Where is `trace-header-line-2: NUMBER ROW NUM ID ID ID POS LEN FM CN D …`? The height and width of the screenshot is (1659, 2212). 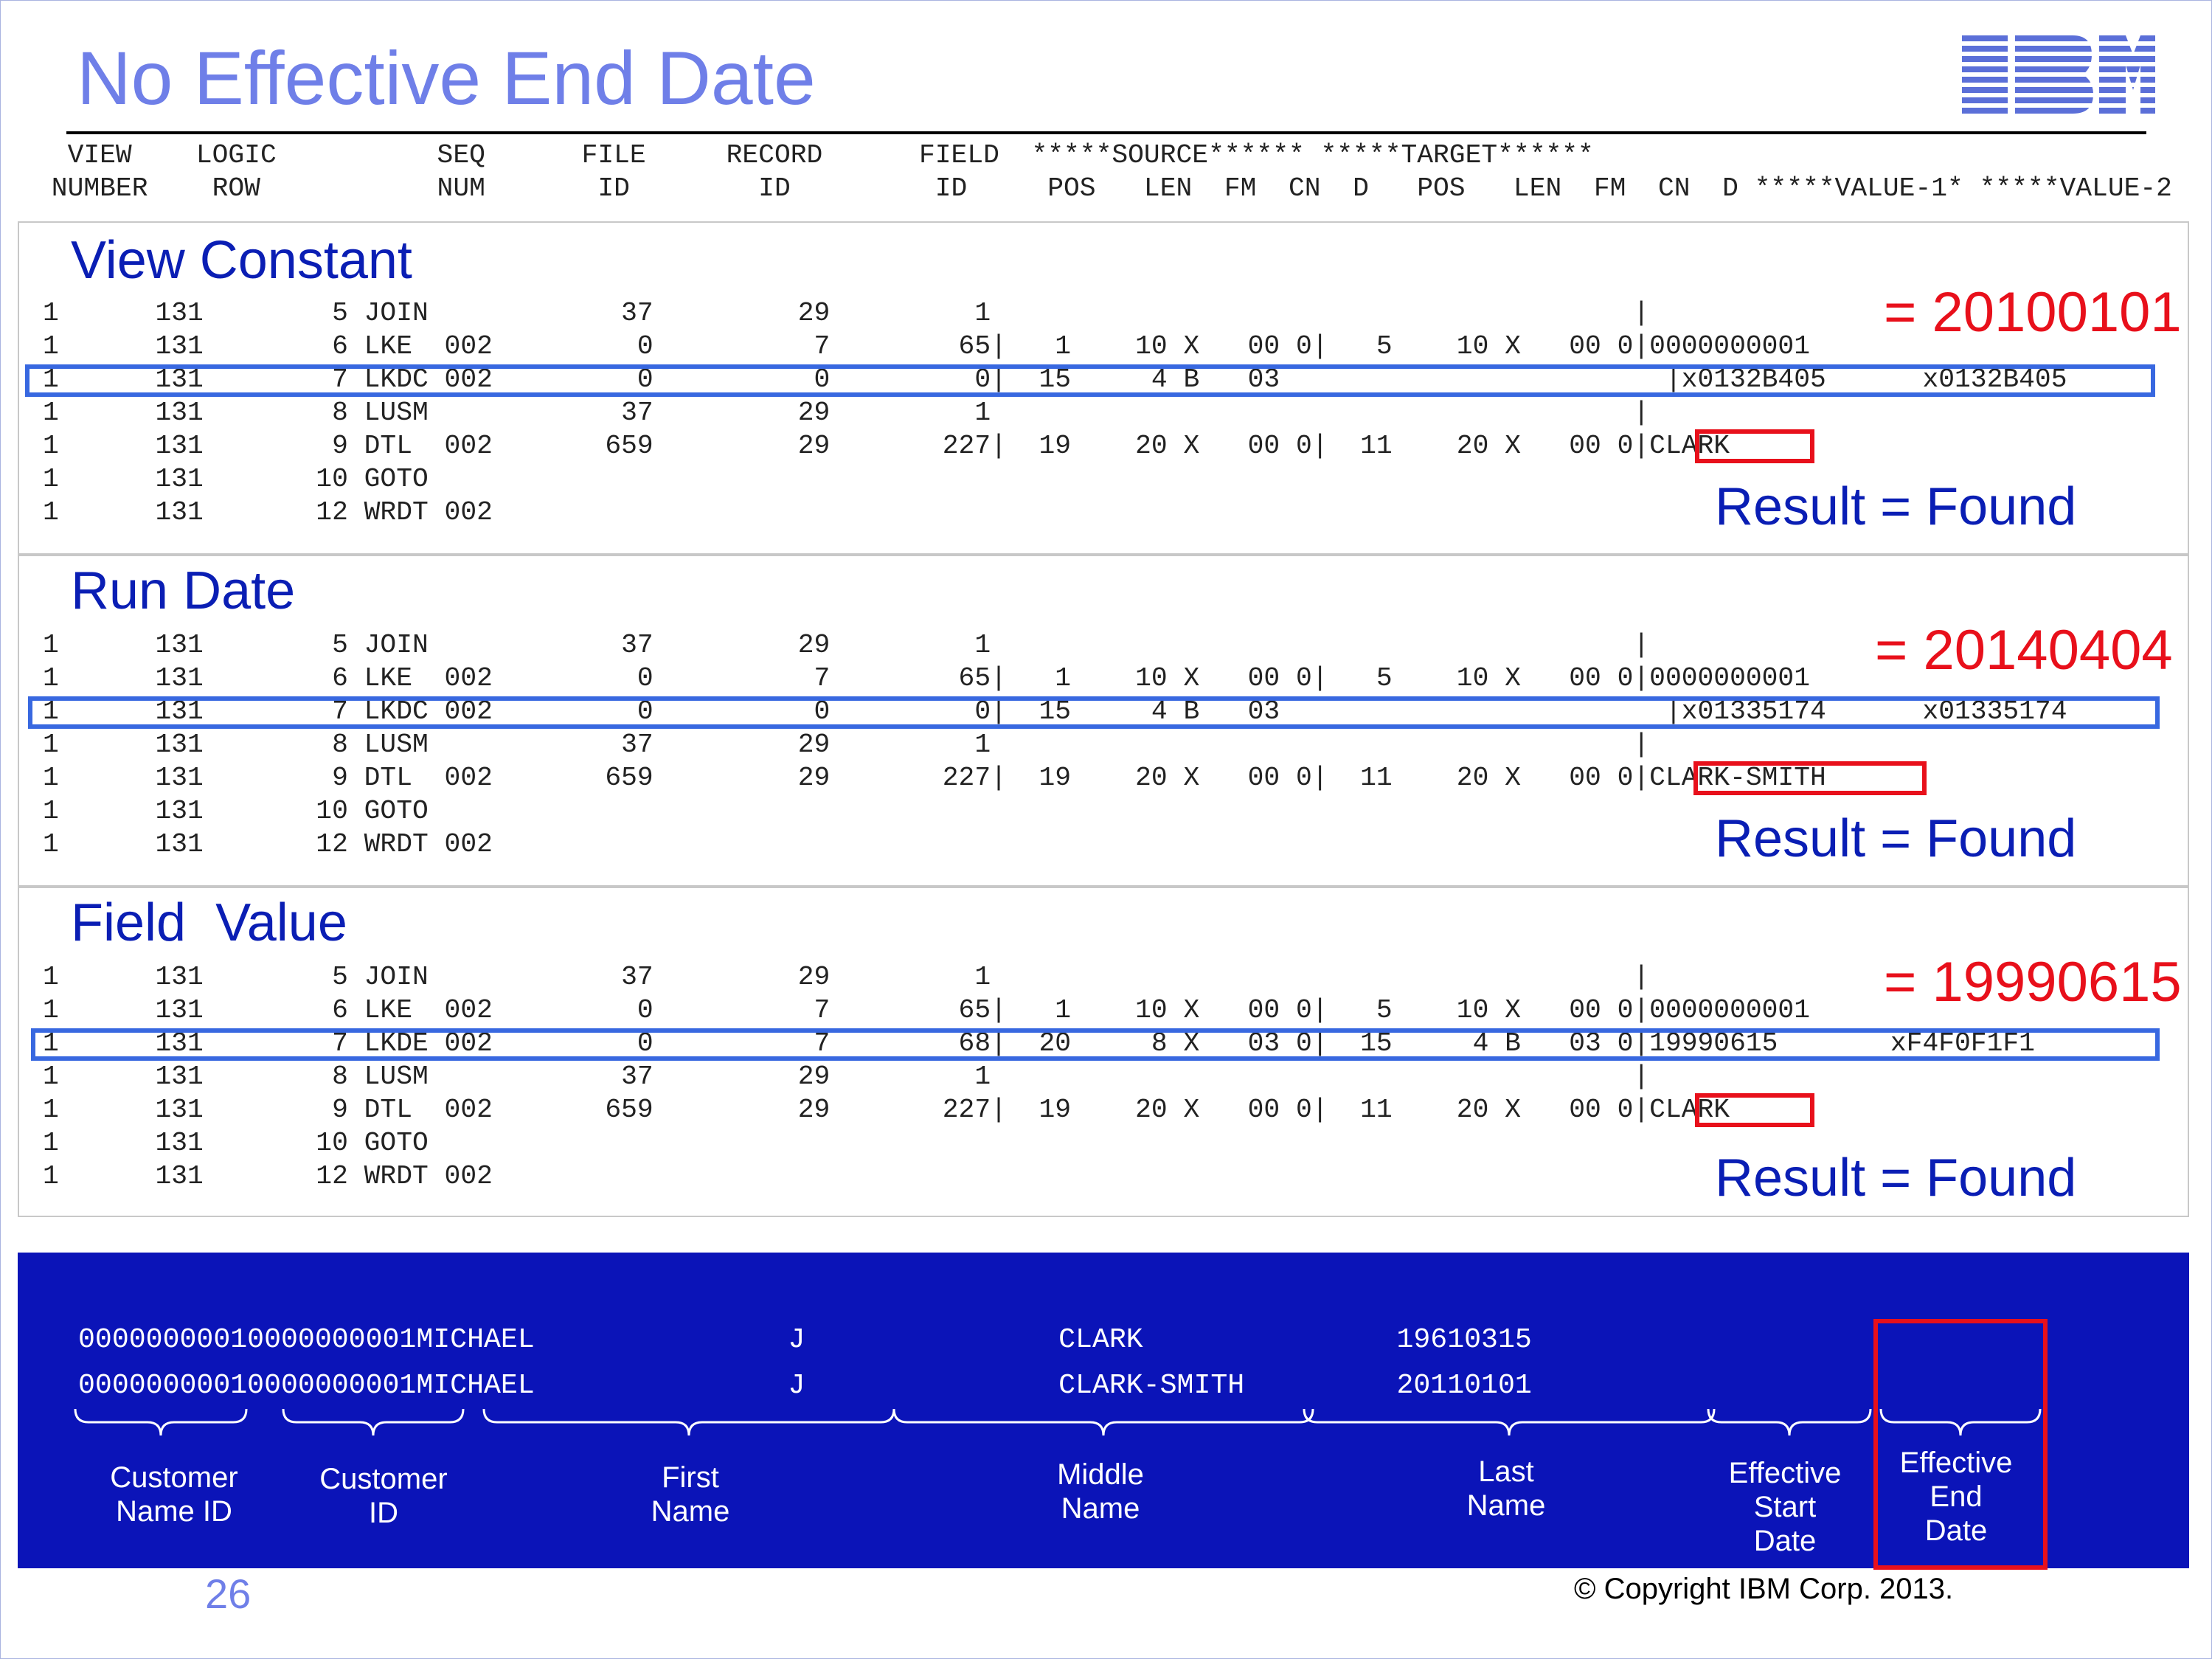 trace-header-line-2: NUMBER ROW NUM ID ID ID POS LEN FM CN D … is located at coordinates (1103, 188).